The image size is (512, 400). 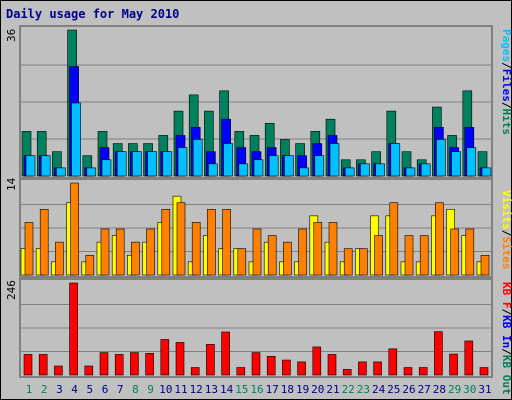 What do you see at coordinates (227, 389) in the screenshot?
I see `x-tick-label: 14` at bounding box center [227, 389].